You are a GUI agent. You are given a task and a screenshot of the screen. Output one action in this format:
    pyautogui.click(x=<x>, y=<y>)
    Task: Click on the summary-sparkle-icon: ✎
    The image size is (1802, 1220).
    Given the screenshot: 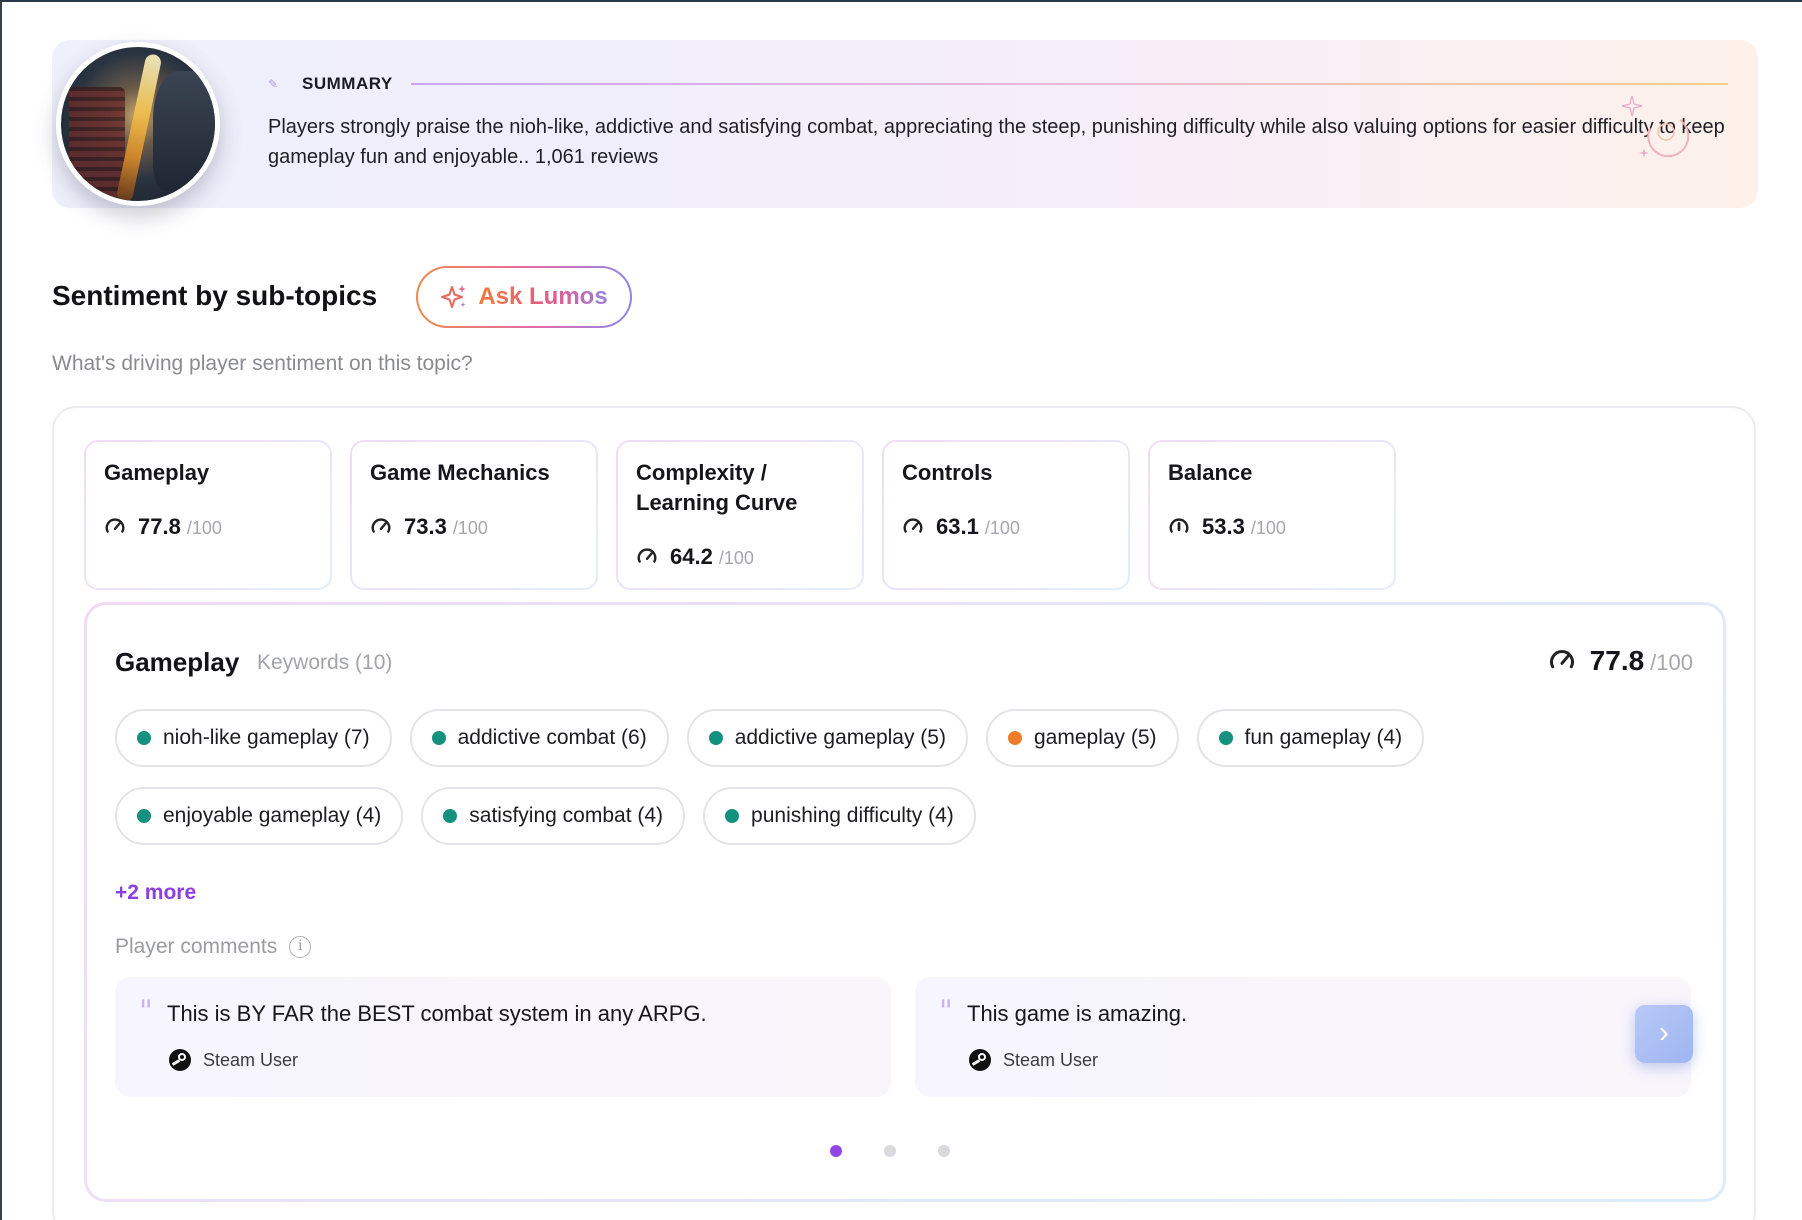 What is the action you would take?
    pyautogui.click(x=273, y=84)
    